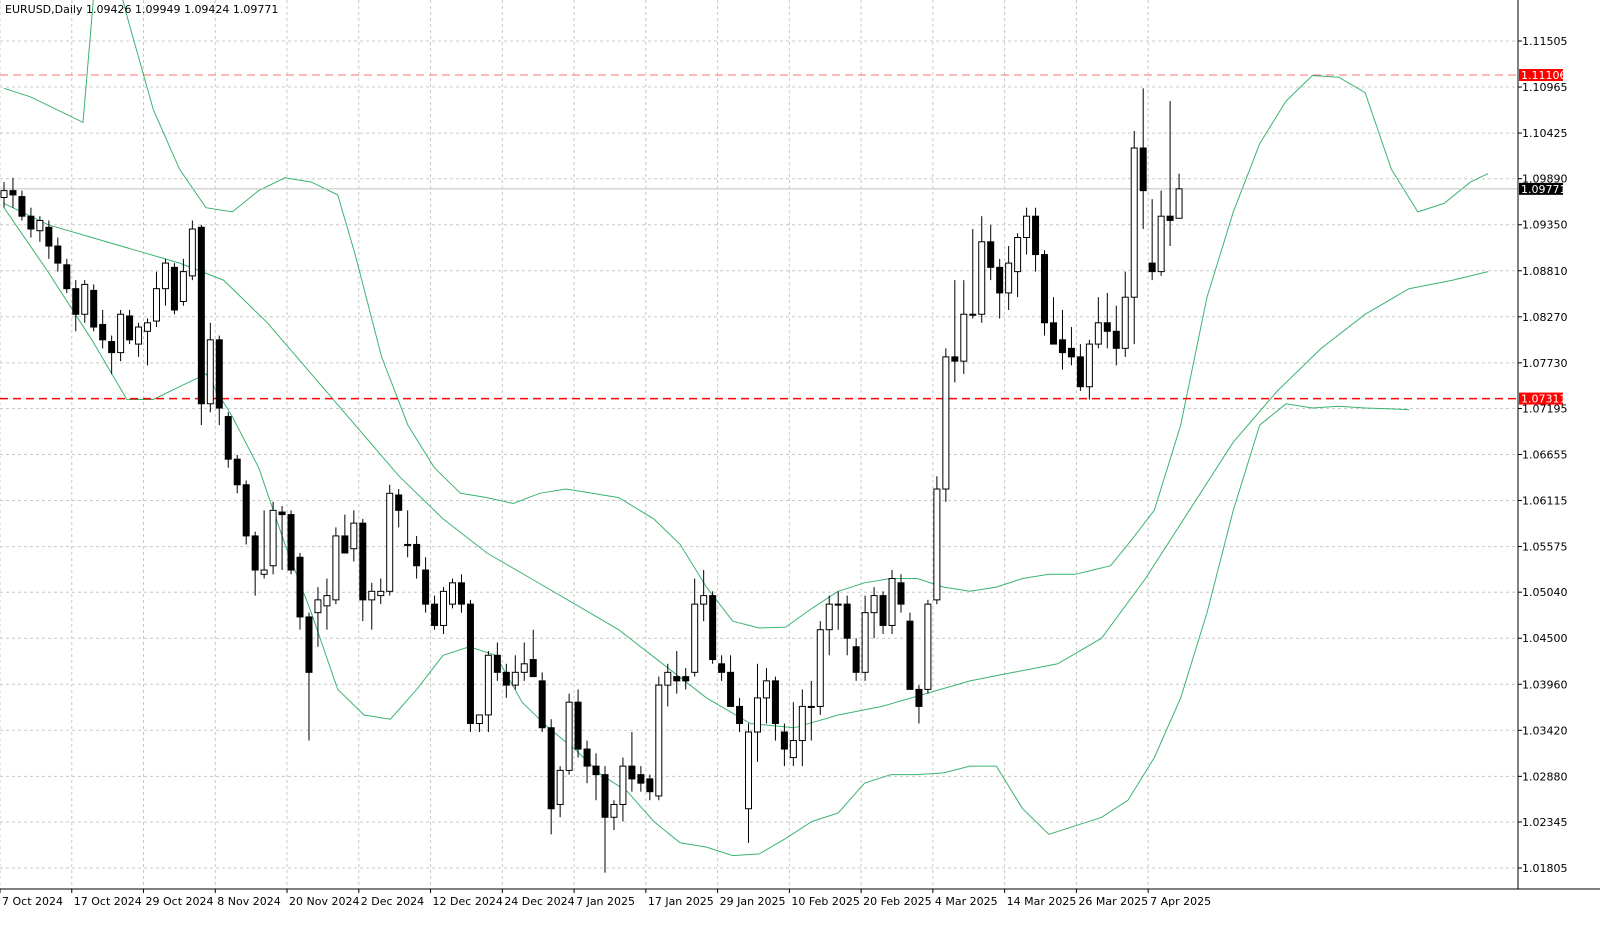  What do you see at coordinates (1543, 237) in the screenshot?
I see `price-markers: 1.11106 1.07311 1.09771` at bounding box center [1543, 237].